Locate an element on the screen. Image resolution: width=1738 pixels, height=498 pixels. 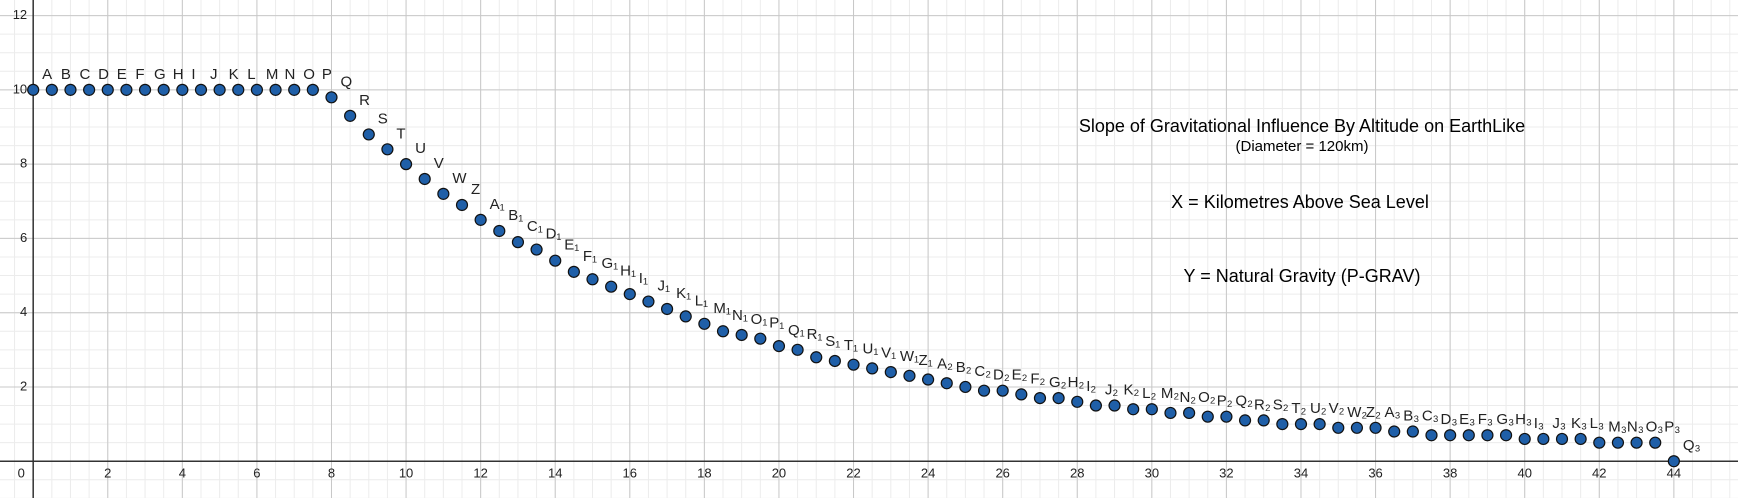
point-label: I₁ is located at coordinates (643, 278).